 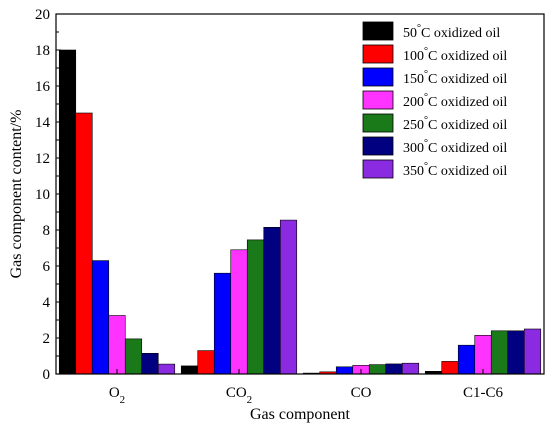 I want to click on y-tick-label: 18, so click(x=42, y=51).